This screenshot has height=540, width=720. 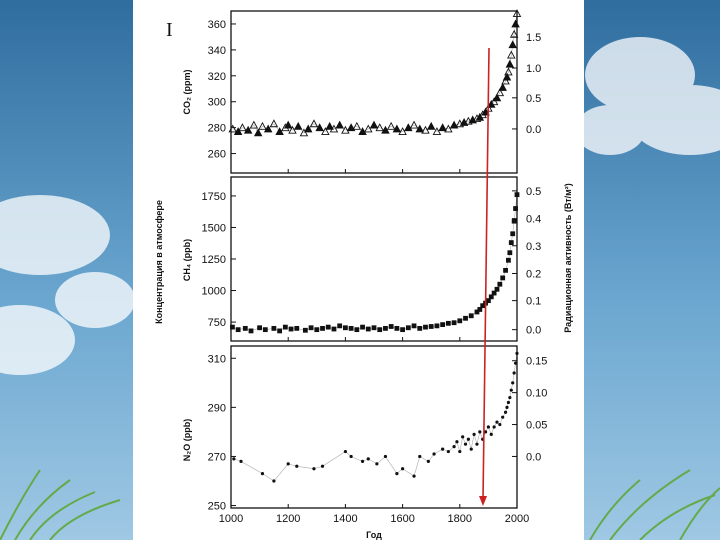 I want to click on y-tick-label: 310, so click(x=217, y=359).